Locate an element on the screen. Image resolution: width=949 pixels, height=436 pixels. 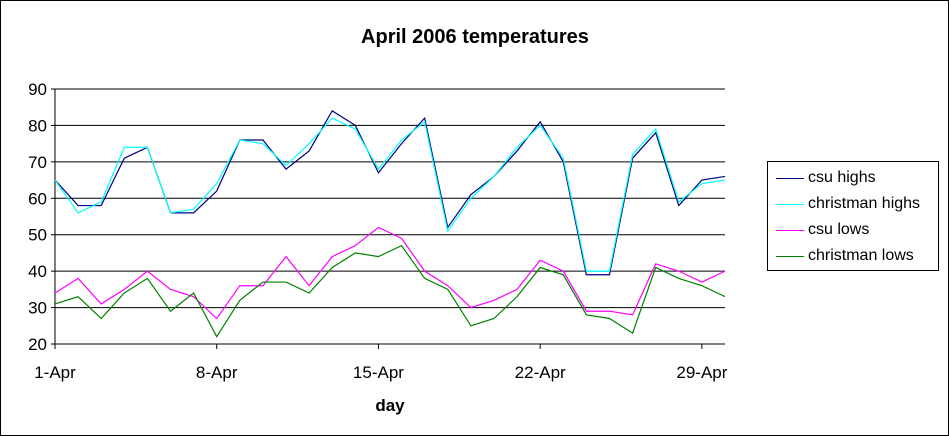
legend-item: csu highs is located at coordinates (826, 178).